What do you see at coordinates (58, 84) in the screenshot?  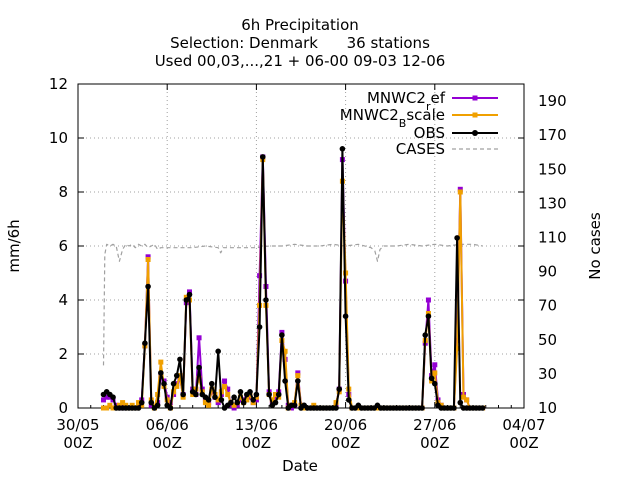 I see `y-tick-label: 12` at bounding box center [58, 84].